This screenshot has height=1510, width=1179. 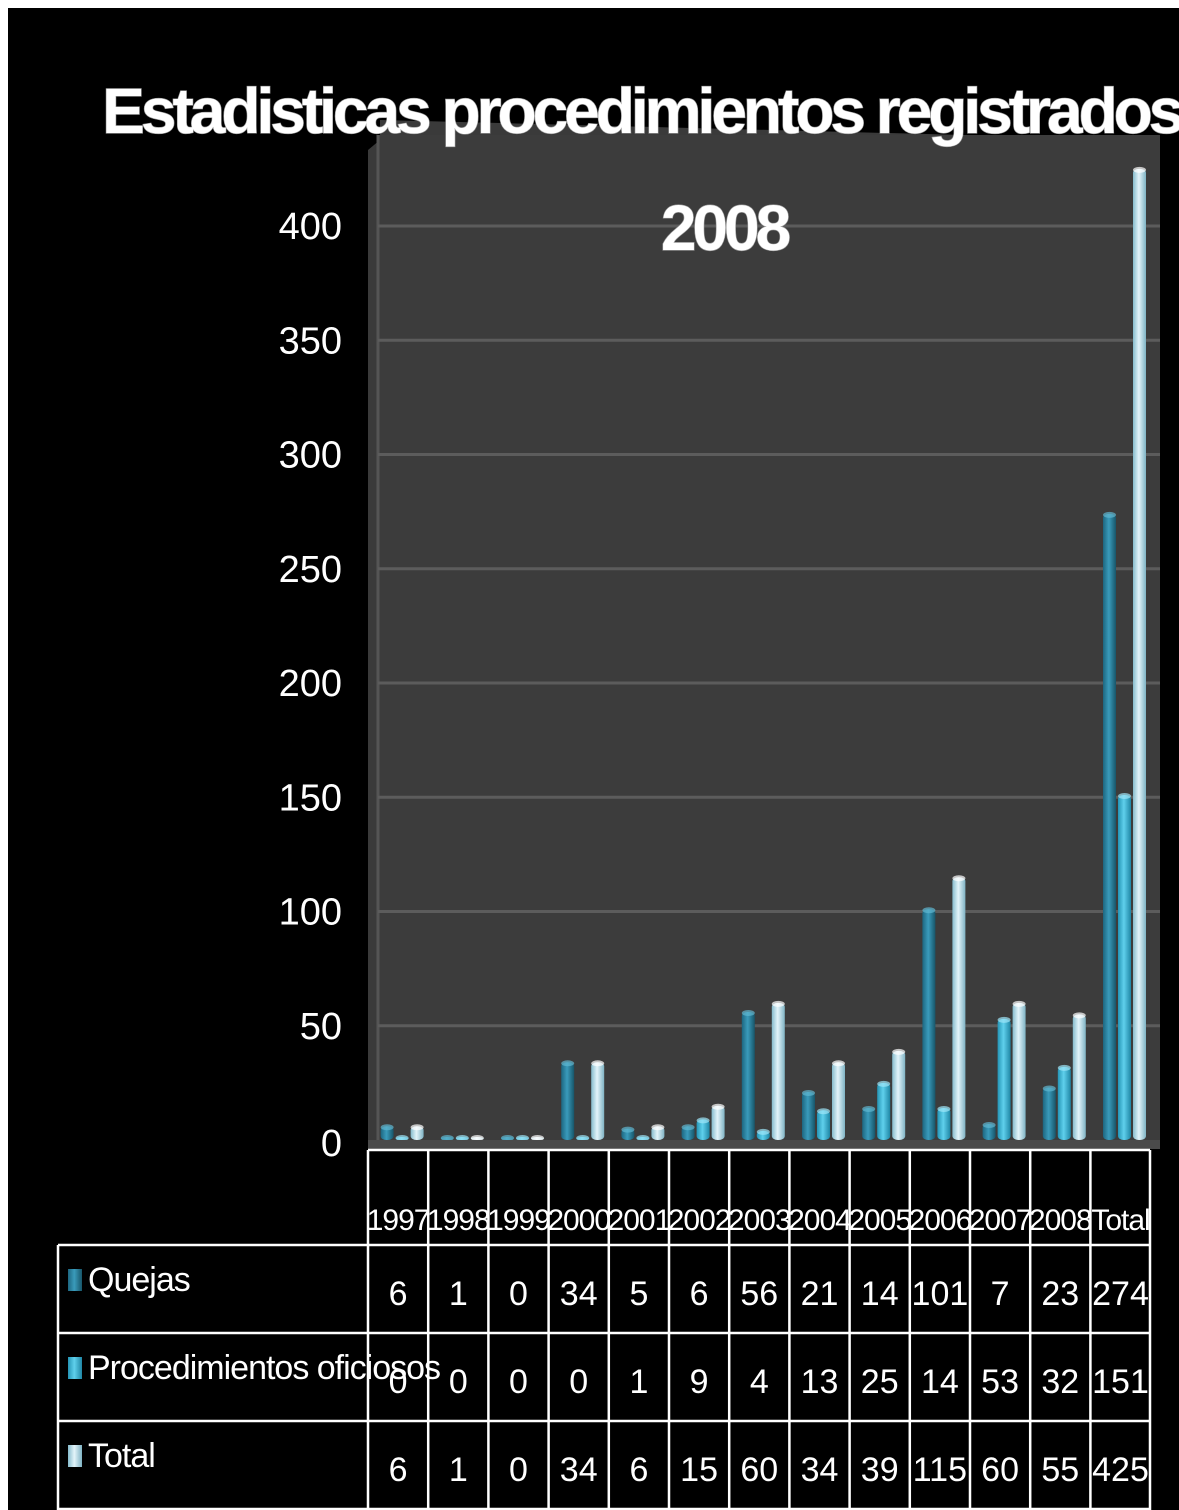 What do you see at coordinates (1000, 1382) in the screenshot?
I see `table-cell: 53` at bounding box center [1000, 1382].